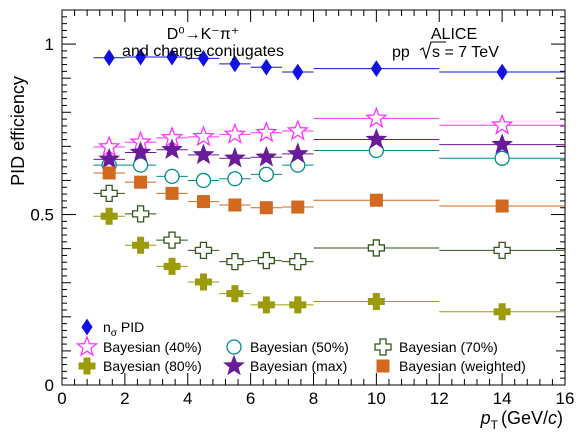 Image resolution: width=577 pixels, height=437 pixels. I want to click on experiment-label: ALICE, so click(454, 34).